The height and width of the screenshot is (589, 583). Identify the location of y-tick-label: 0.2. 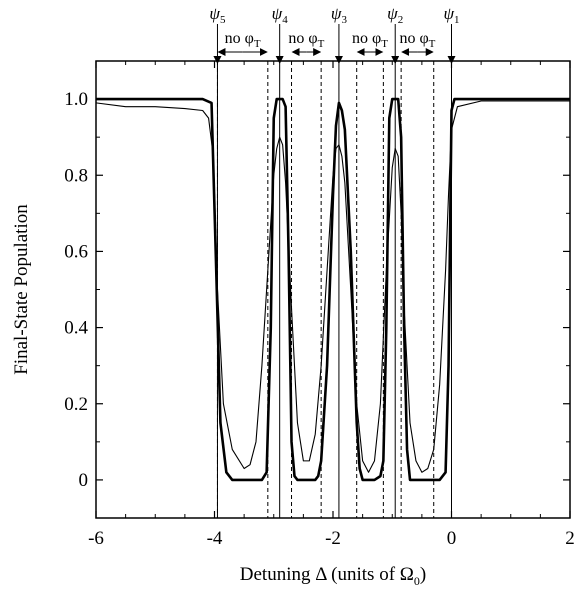
(76, 404).